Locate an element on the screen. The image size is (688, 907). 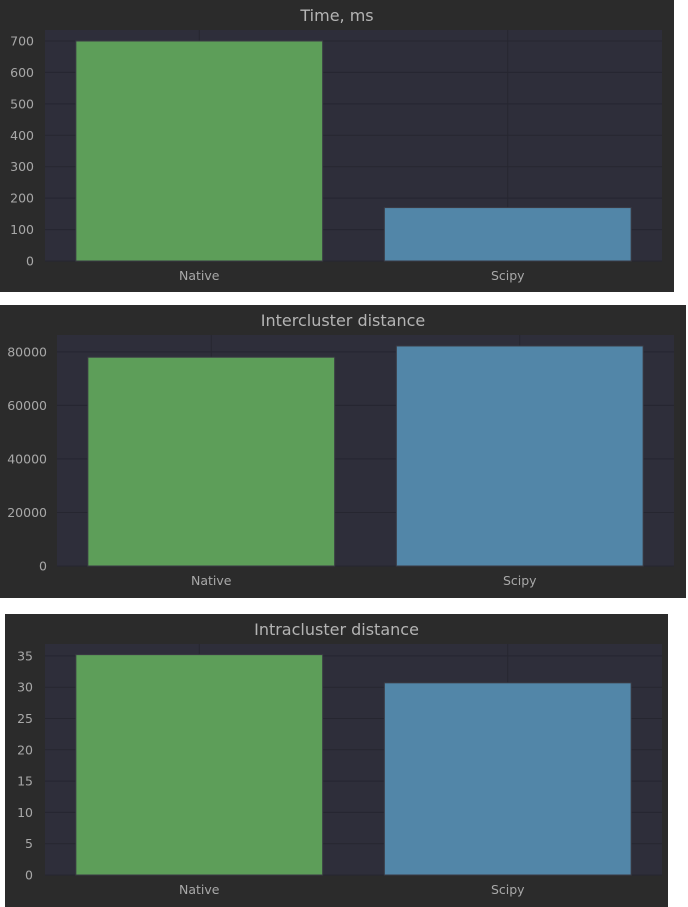
y-tick-label: 400 is located at coordinates (22, 135).